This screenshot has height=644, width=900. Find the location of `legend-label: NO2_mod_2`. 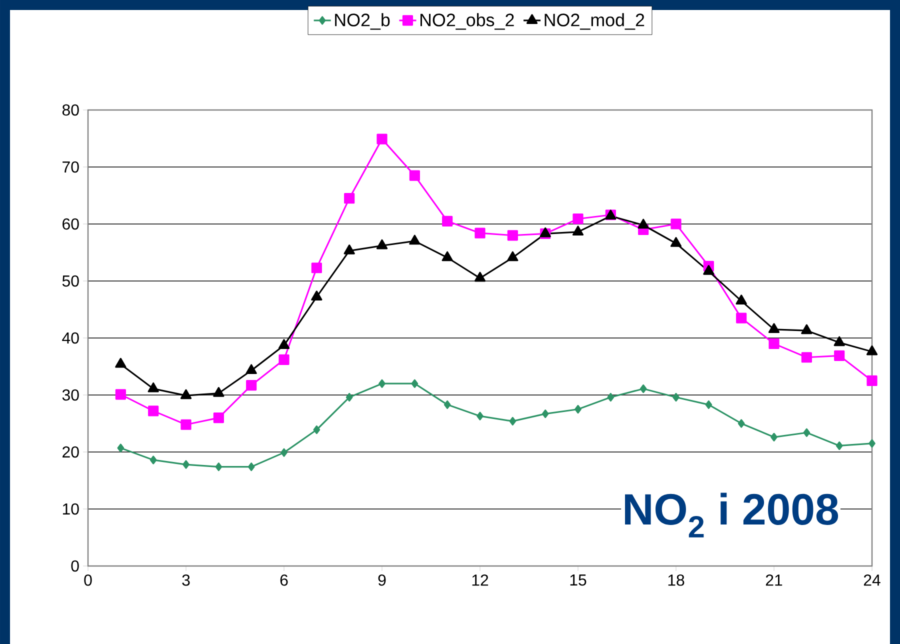

legend-label: NO2_mod_2 is located at coordinates (594, 21).